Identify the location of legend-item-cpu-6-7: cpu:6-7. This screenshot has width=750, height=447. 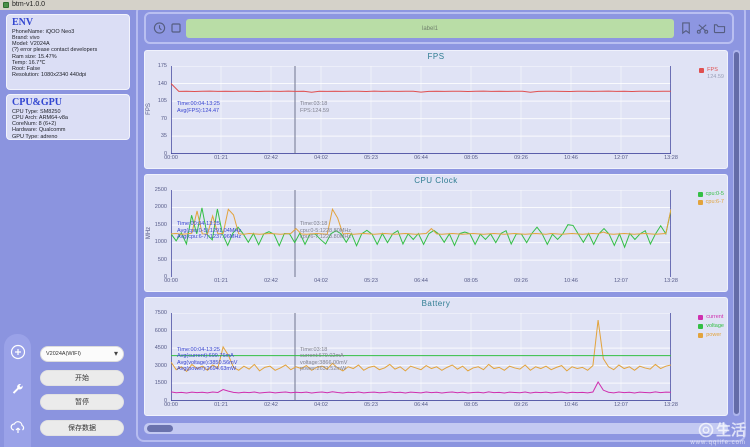
(710, 202).